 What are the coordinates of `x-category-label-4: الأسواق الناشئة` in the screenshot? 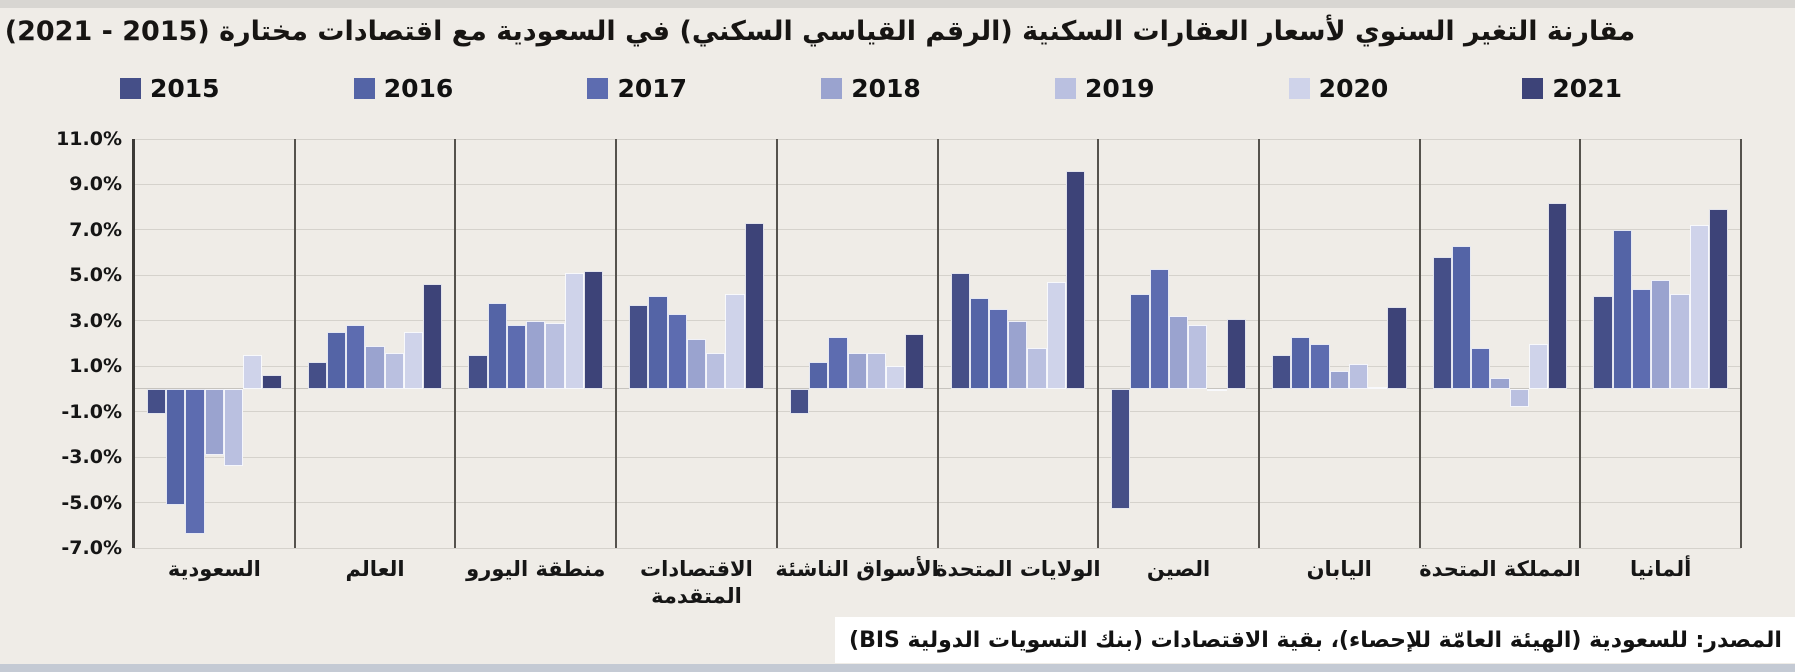 It's located at (857, 569).